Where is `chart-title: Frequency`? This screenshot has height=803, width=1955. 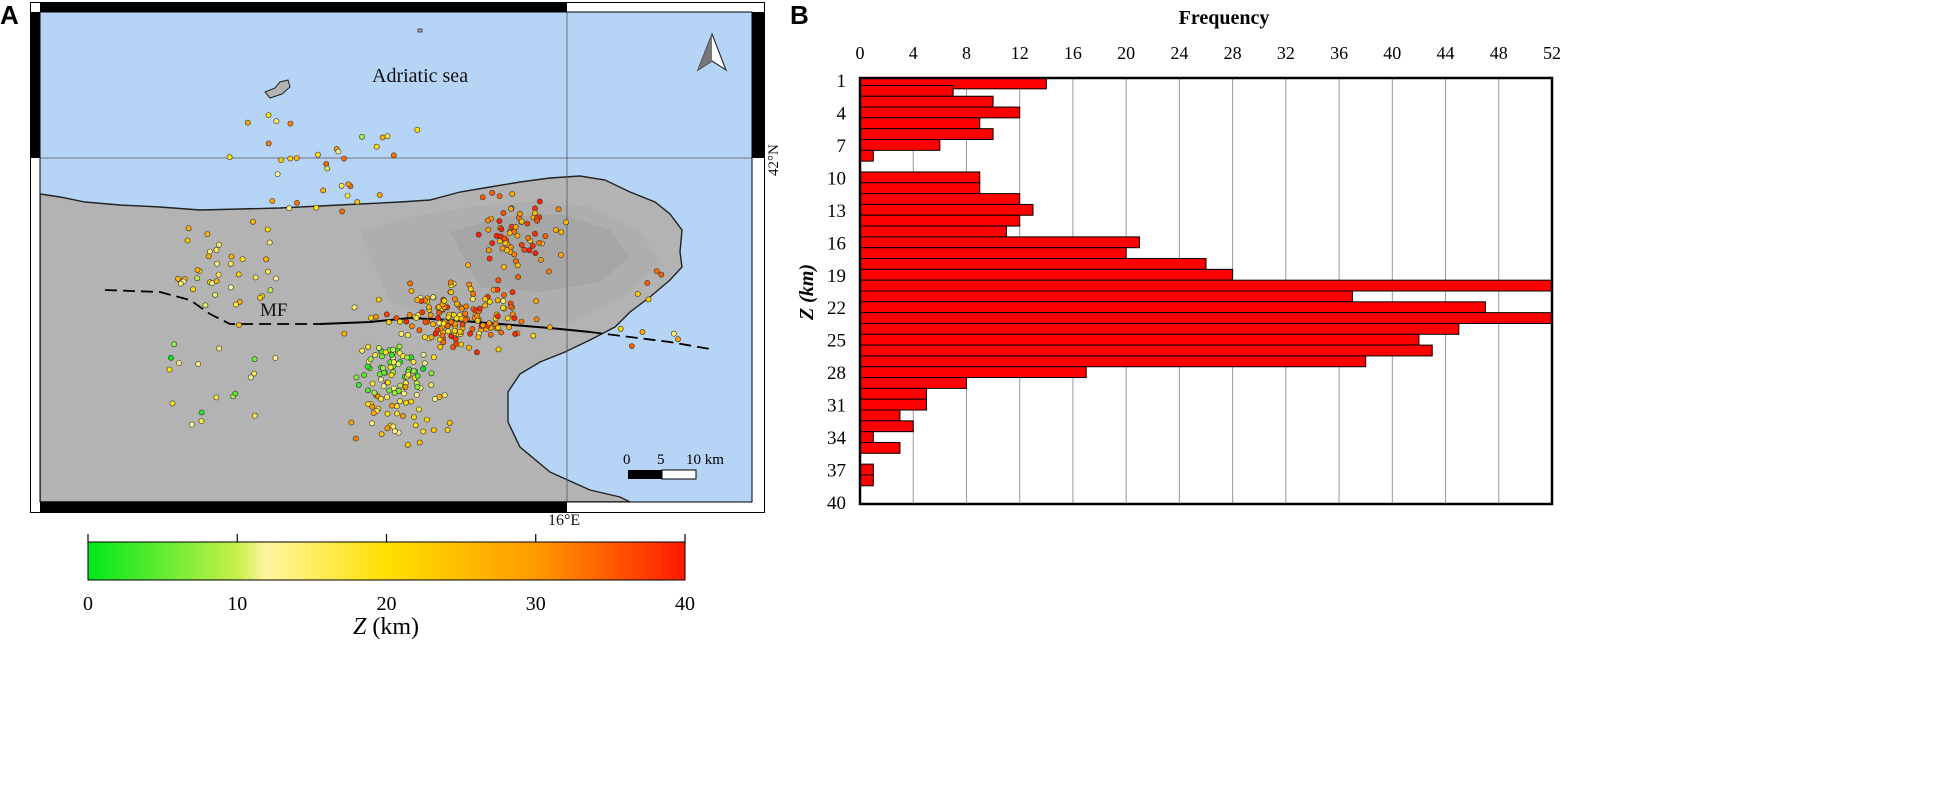
chart-title: Frequency is located at coordinates (1224, 18).